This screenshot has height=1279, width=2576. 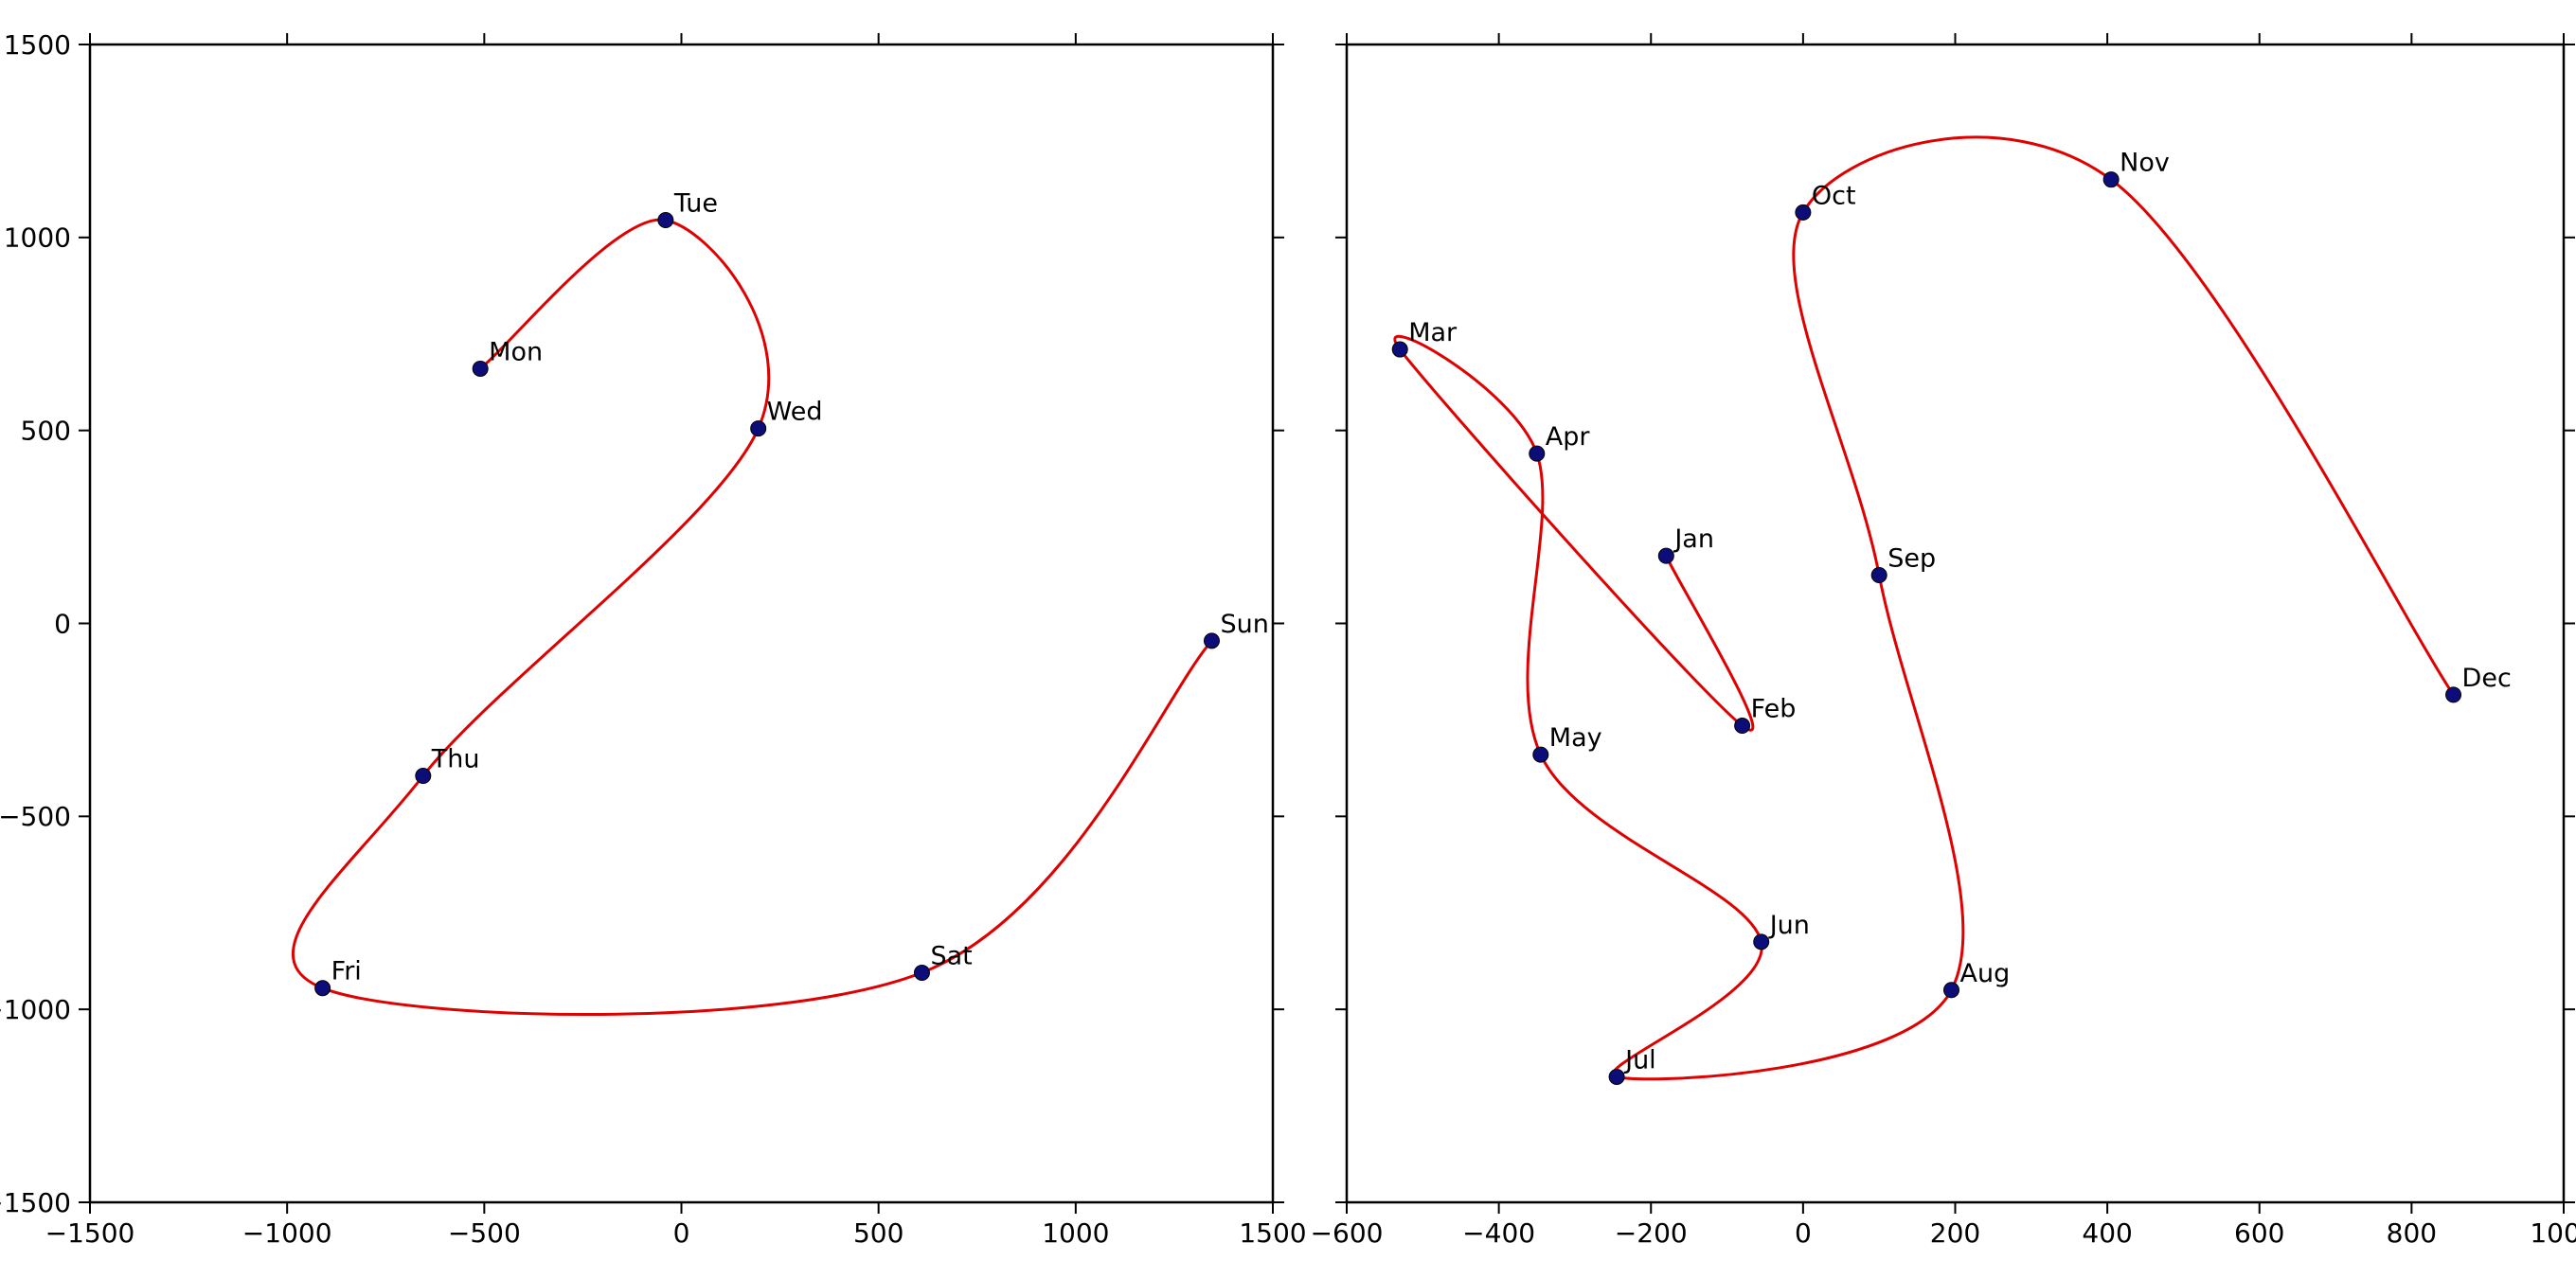 I want to click on point-label: Thu, so click(x=455, y=759).